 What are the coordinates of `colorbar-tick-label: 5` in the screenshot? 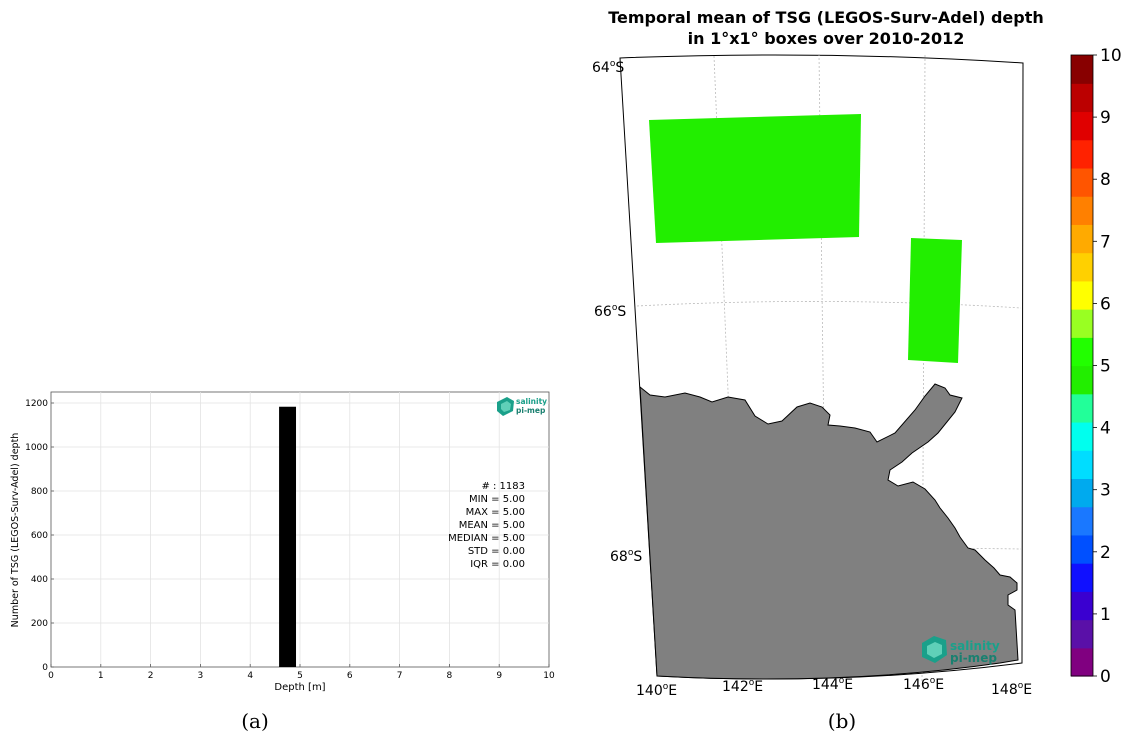 It's located at (1105, 367).